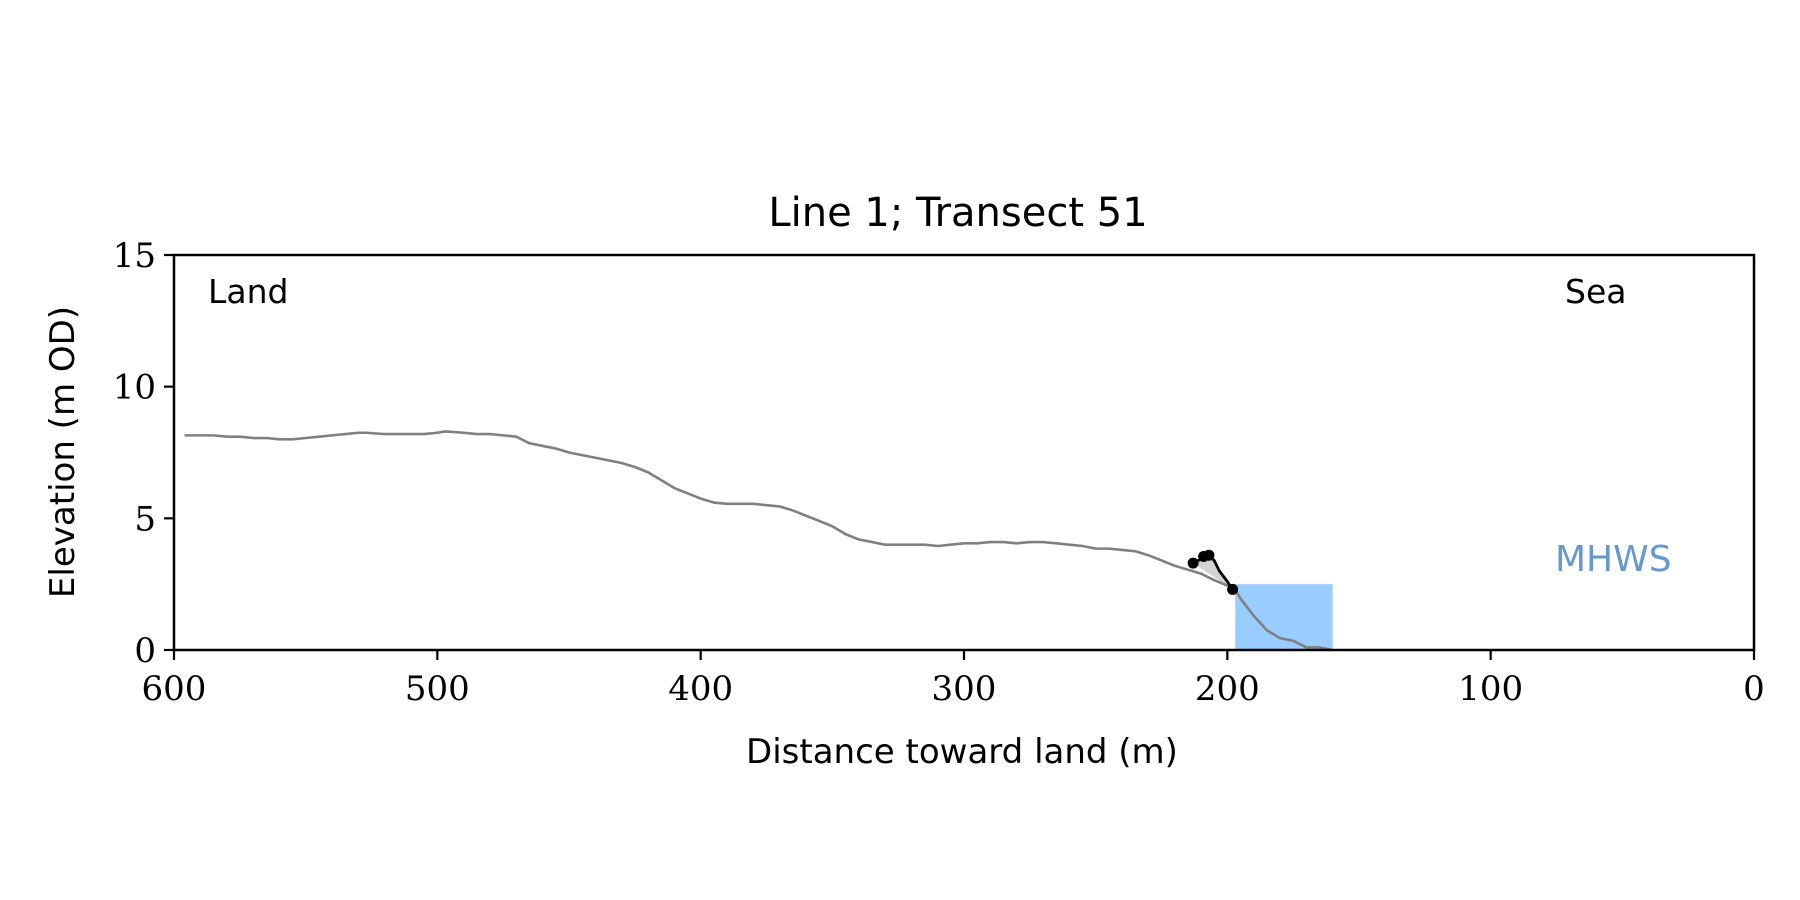  I want to click on mhws-label: MHWS, so click(1613, 559).